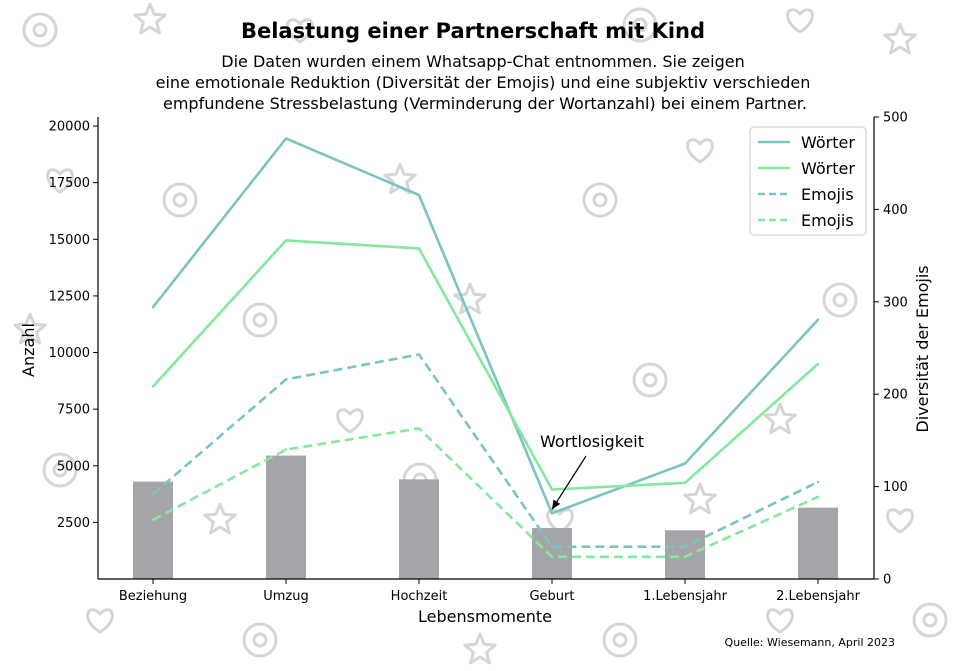  What do you see at coordinates (592, 471) in the screenshot?
I see `annotation: Wortlosigkeit` at bounding box center [592, 471].